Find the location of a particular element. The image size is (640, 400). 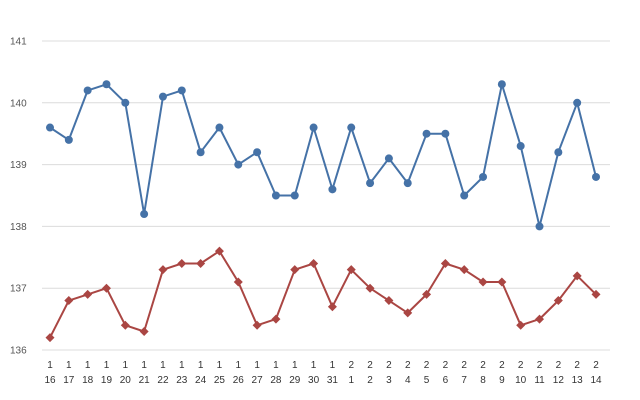

x-tick-label-day: 8 is located at coordinates (483, 380).